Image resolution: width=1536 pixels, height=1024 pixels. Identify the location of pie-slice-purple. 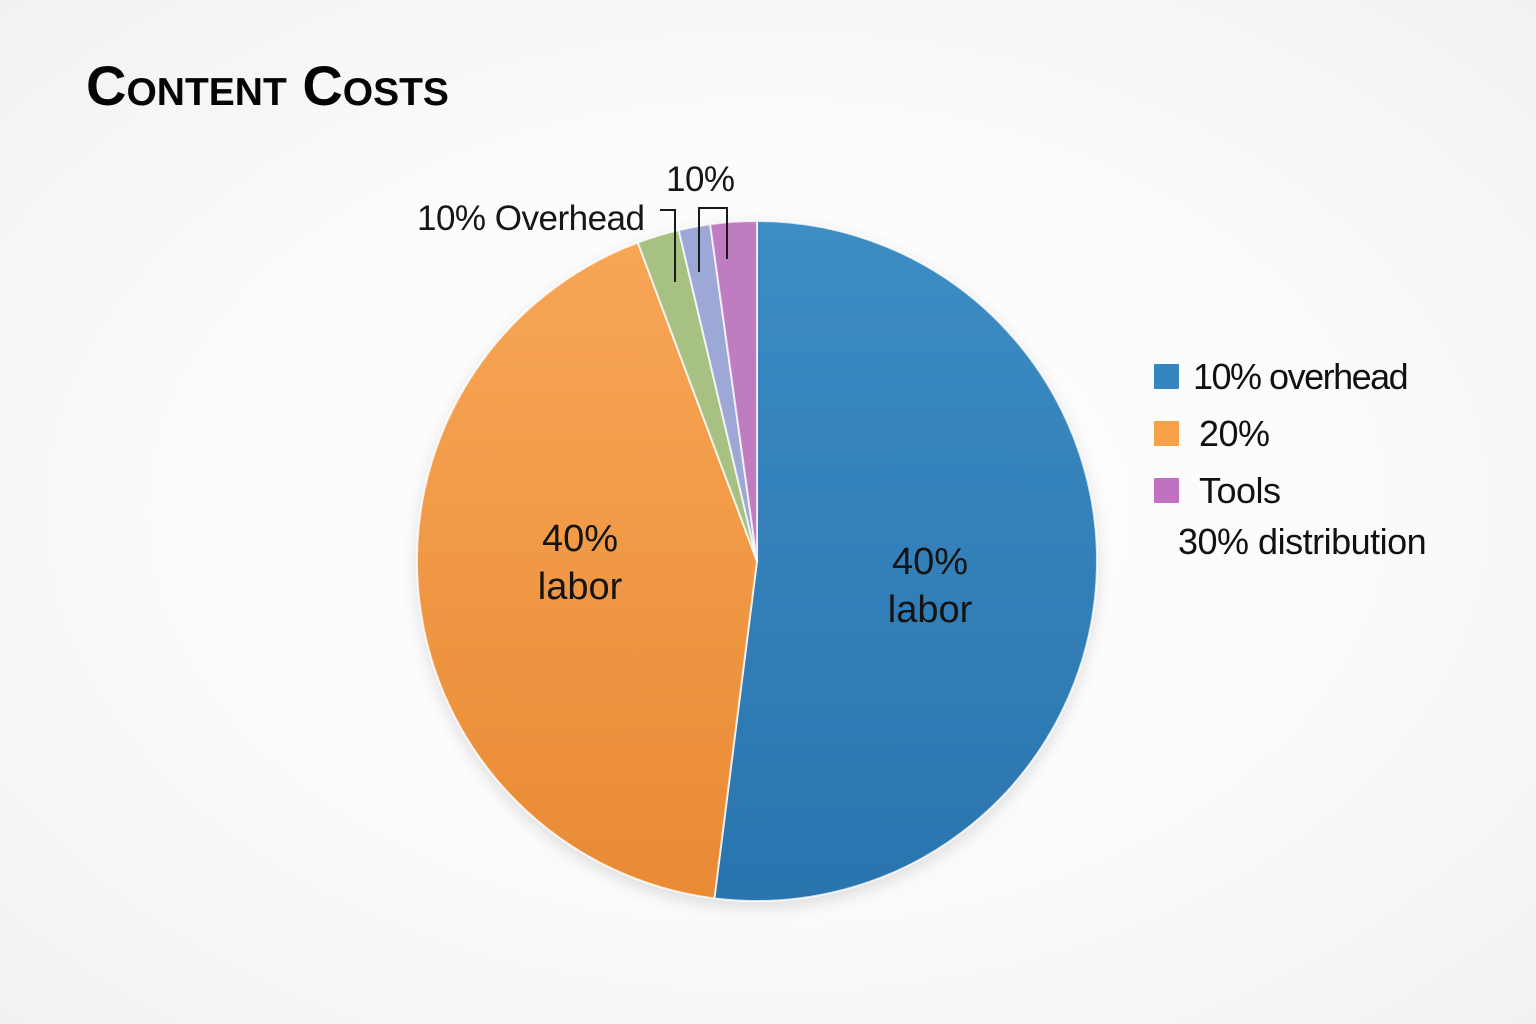
(733, 390).